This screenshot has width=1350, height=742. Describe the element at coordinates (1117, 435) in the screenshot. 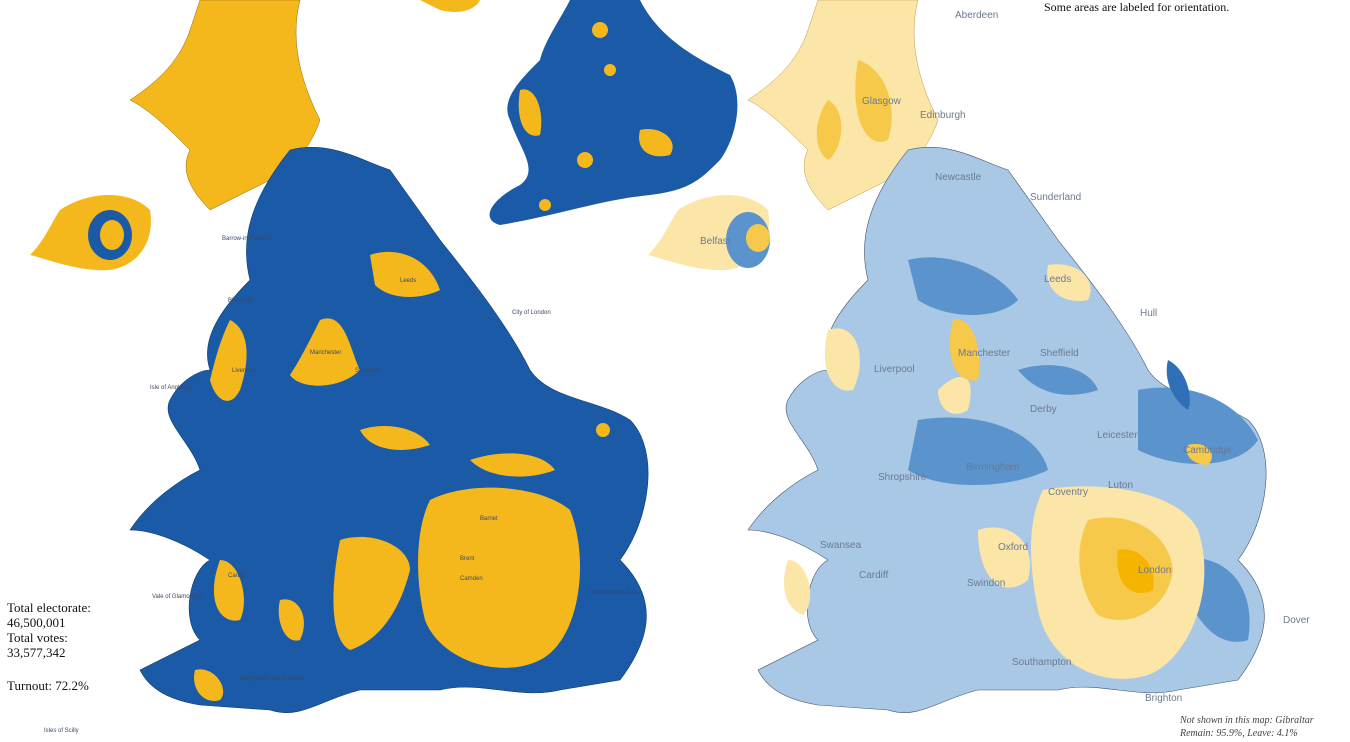

I see `place-label: Leicester` at that location.